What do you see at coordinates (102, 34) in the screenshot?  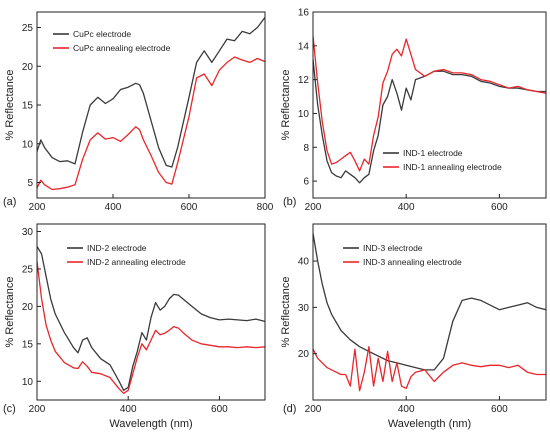 I see `legend-label: CuPc electrode` at bounding box center [102, 34].